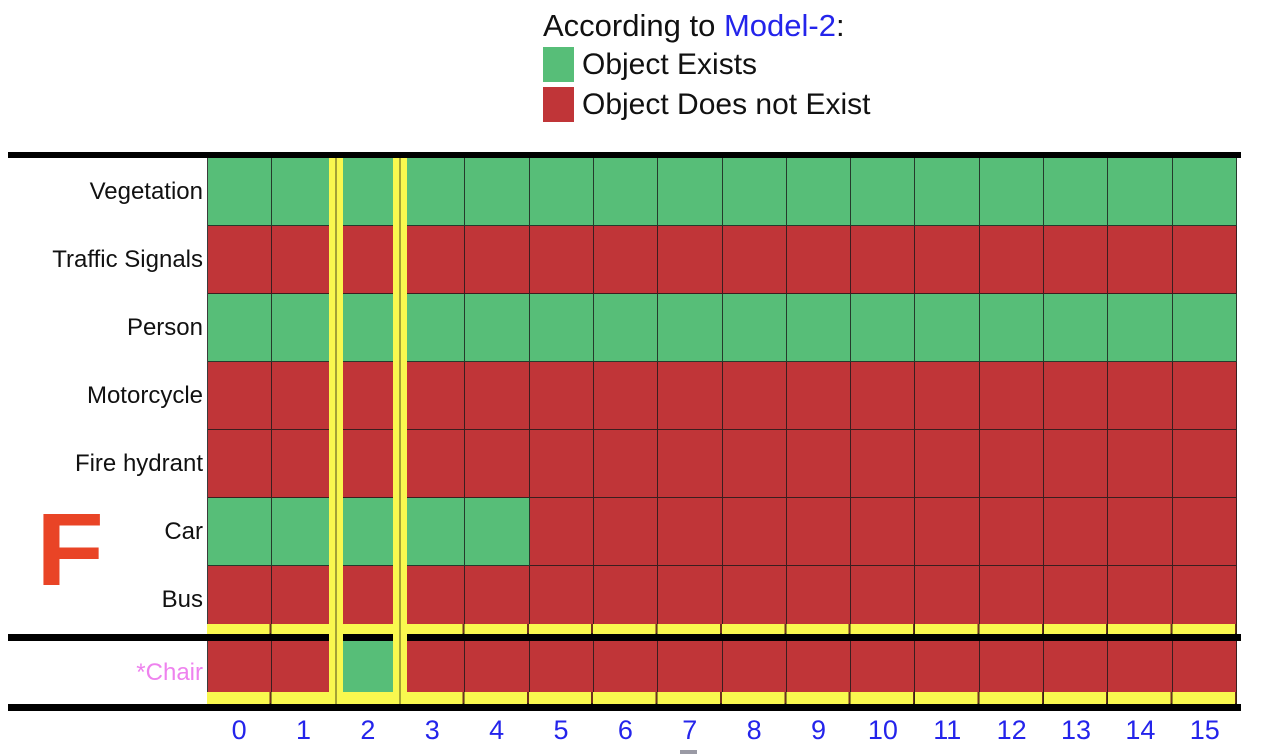 This screenshot has width=1266, height=756. I want to click on x-axis-ticks: 0 1 2 3 4 5 6 7 8 9 10 11 12 13 14 15, so click(722, 728).